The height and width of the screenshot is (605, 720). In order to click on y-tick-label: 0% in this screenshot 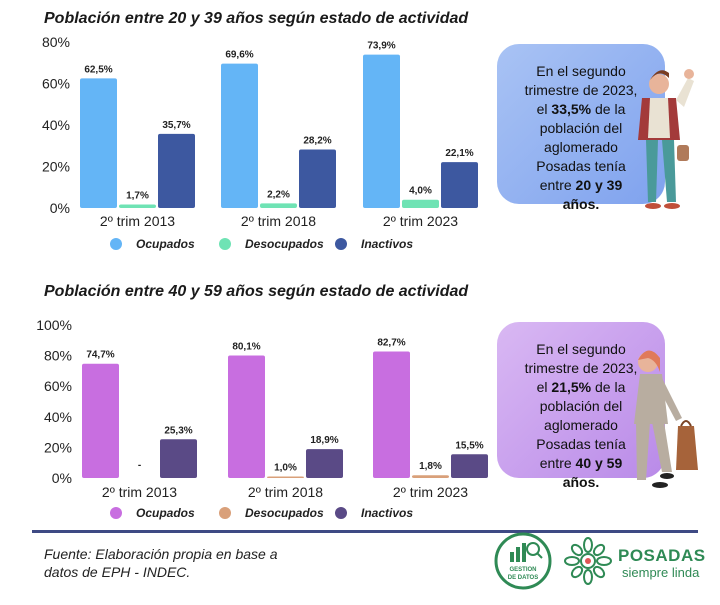, I will do `click(60, 208)`.